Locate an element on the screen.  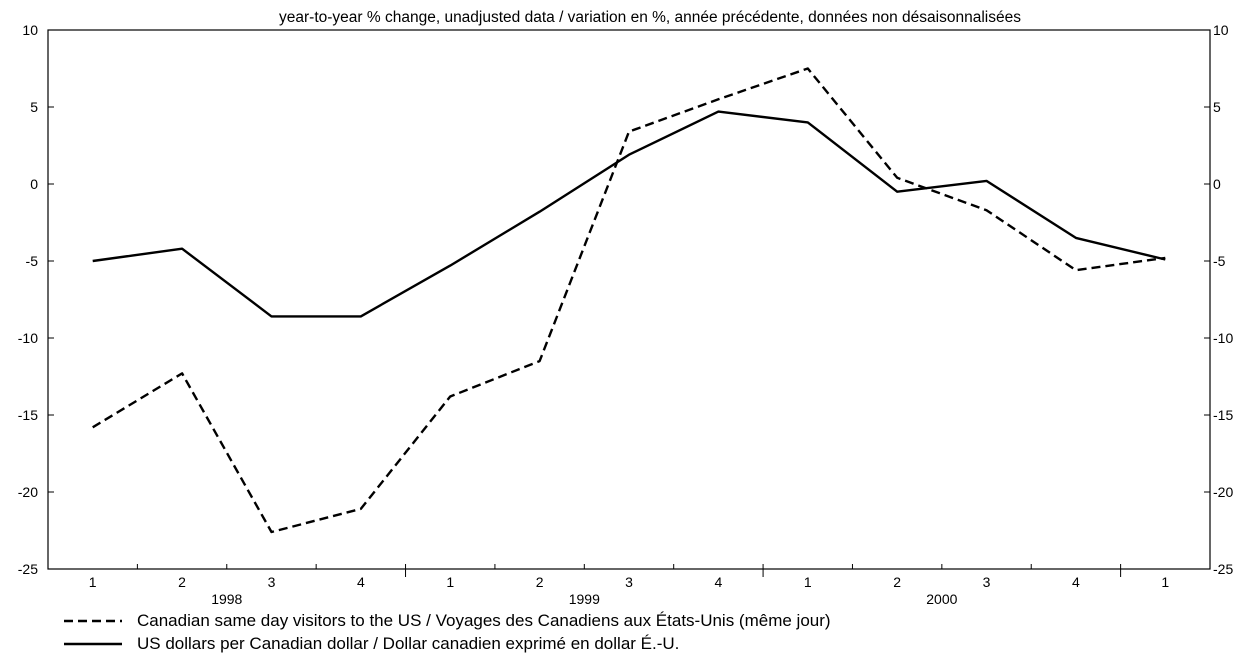
y-tick-label-right: -10 is located at coordinates (1223, 338).